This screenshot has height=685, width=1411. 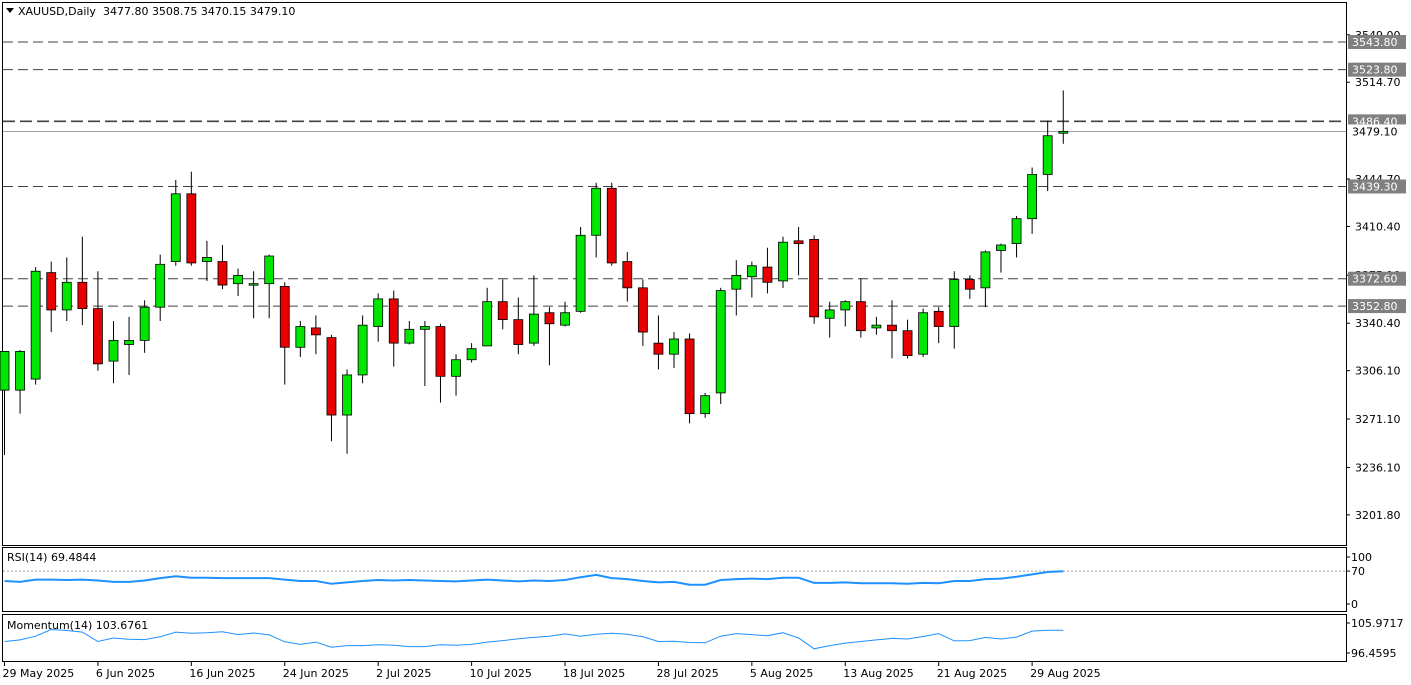 I want to click on ohlc-readout: 3477.80 3508.75 3470.15 3479.10, so click(x=199, y=11).